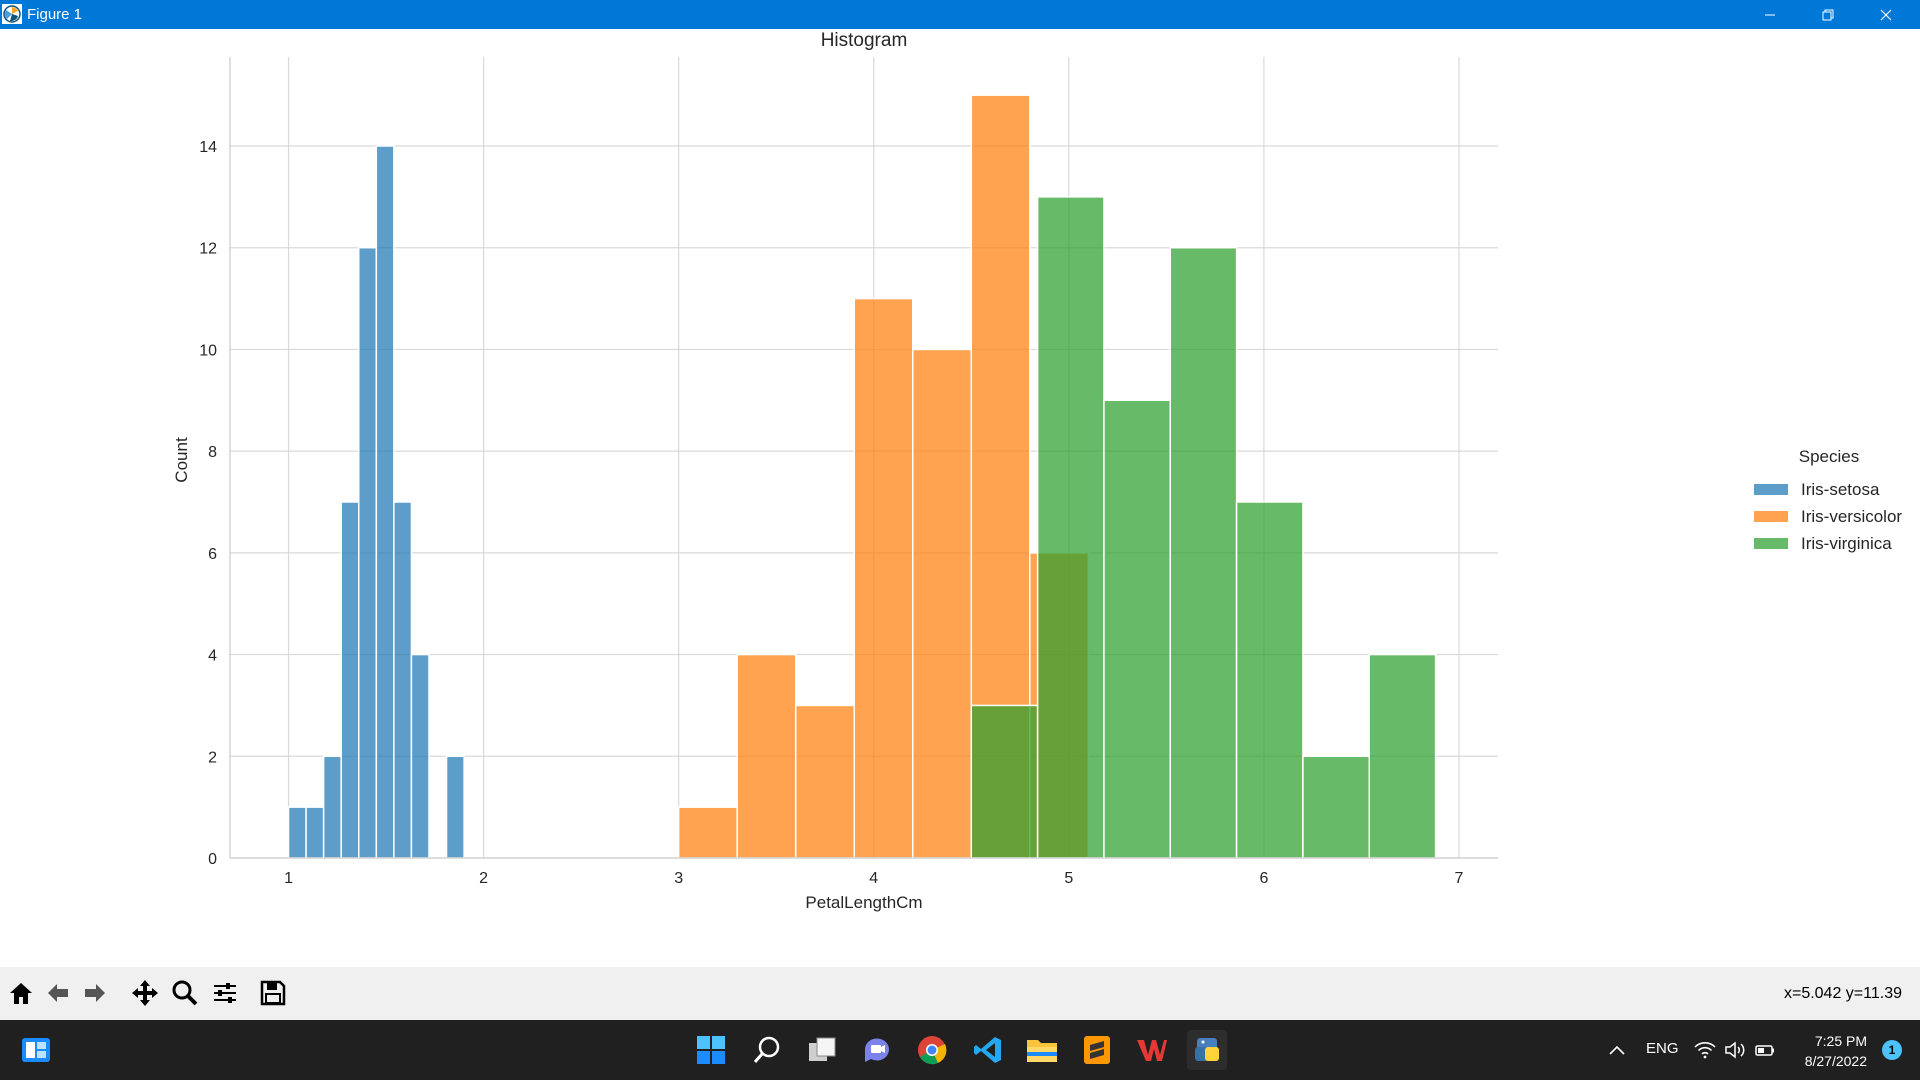 This screenshot has height=1080, width=1920. I want to click on sliders-icon, so click(225, 993).